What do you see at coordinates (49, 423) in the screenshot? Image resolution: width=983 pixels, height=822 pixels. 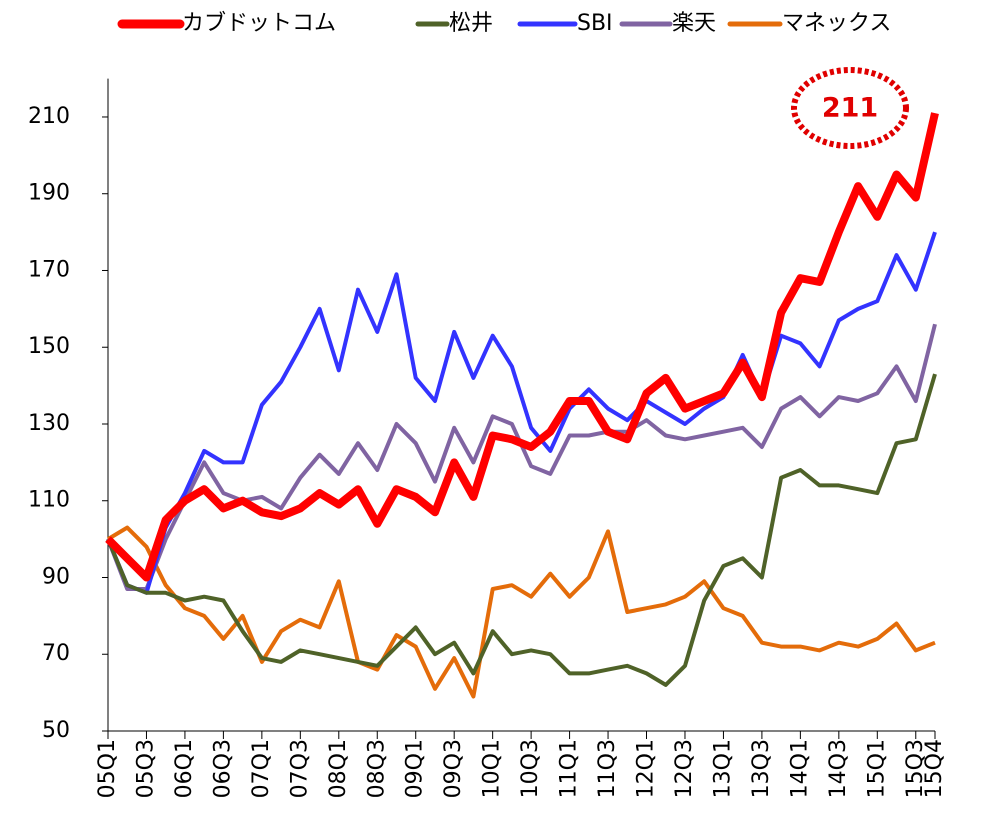 I see `y-tick-label: 130` at bounding box center [49, 423].